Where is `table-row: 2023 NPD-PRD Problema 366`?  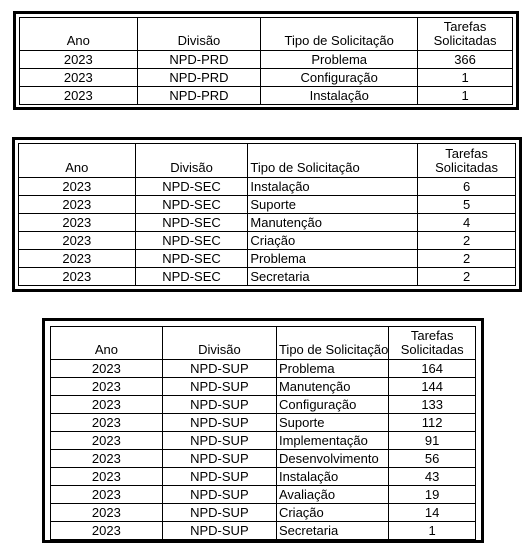 table-row: 2023 NPD-PRD Problema 366 is located at coordinates (266, 59).